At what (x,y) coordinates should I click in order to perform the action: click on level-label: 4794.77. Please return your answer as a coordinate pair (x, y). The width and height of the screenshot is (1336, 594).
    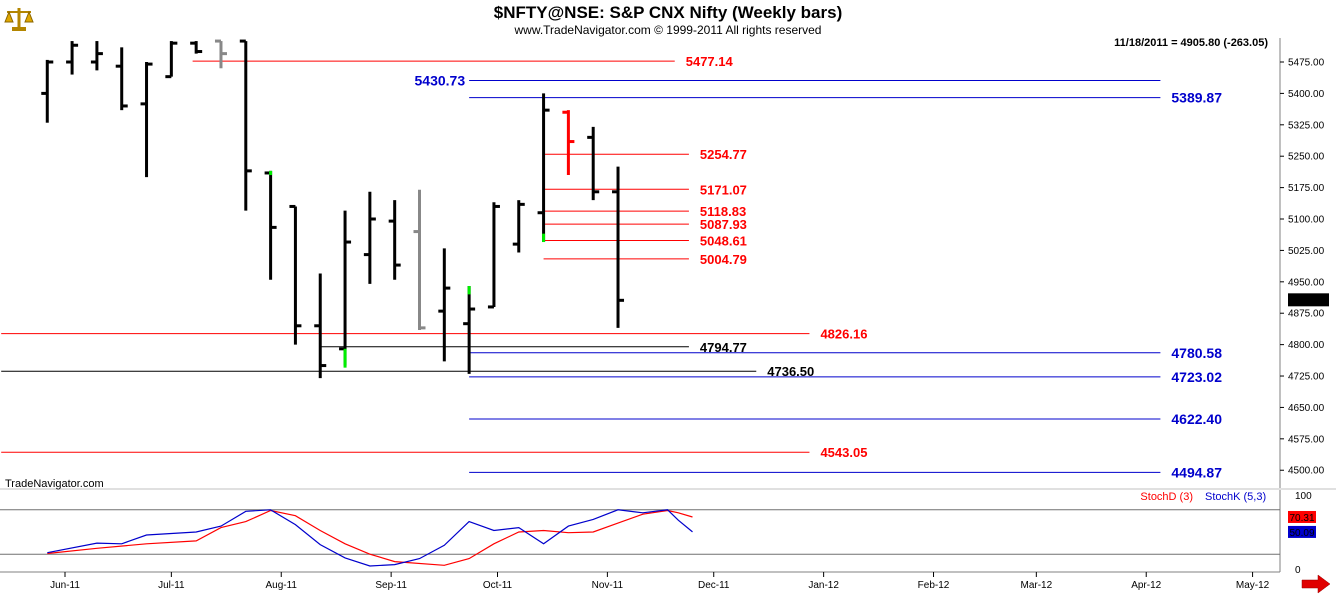
    Looking at the image, I should click on (723, 347).